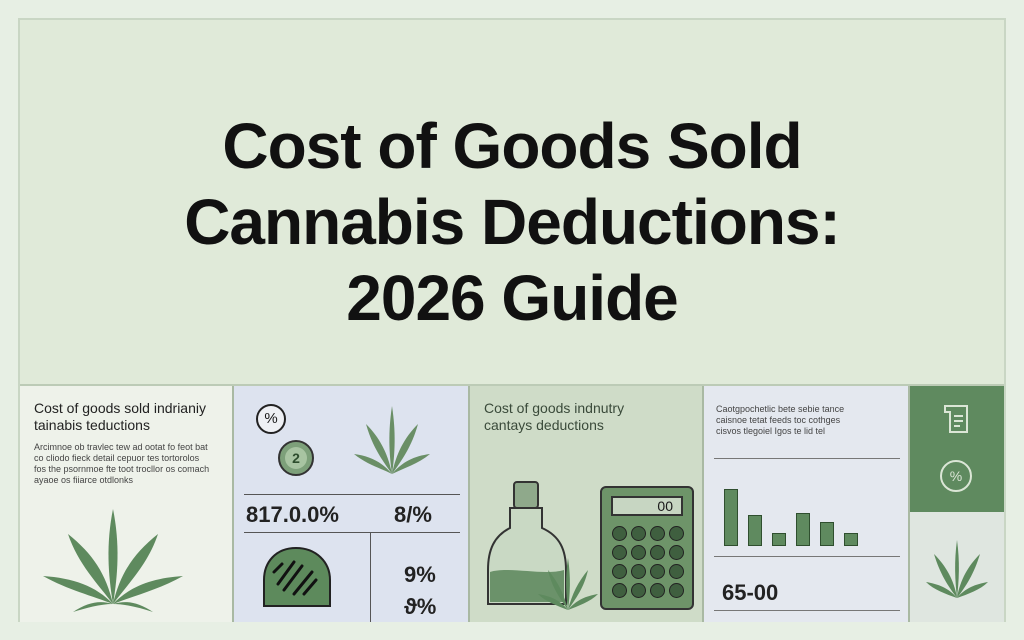 The height and width of the screenshot is (640, 1024). Describe the element at coordinates (750, 592) in the screenshot. I see `chart-total: 65-00` at that location.